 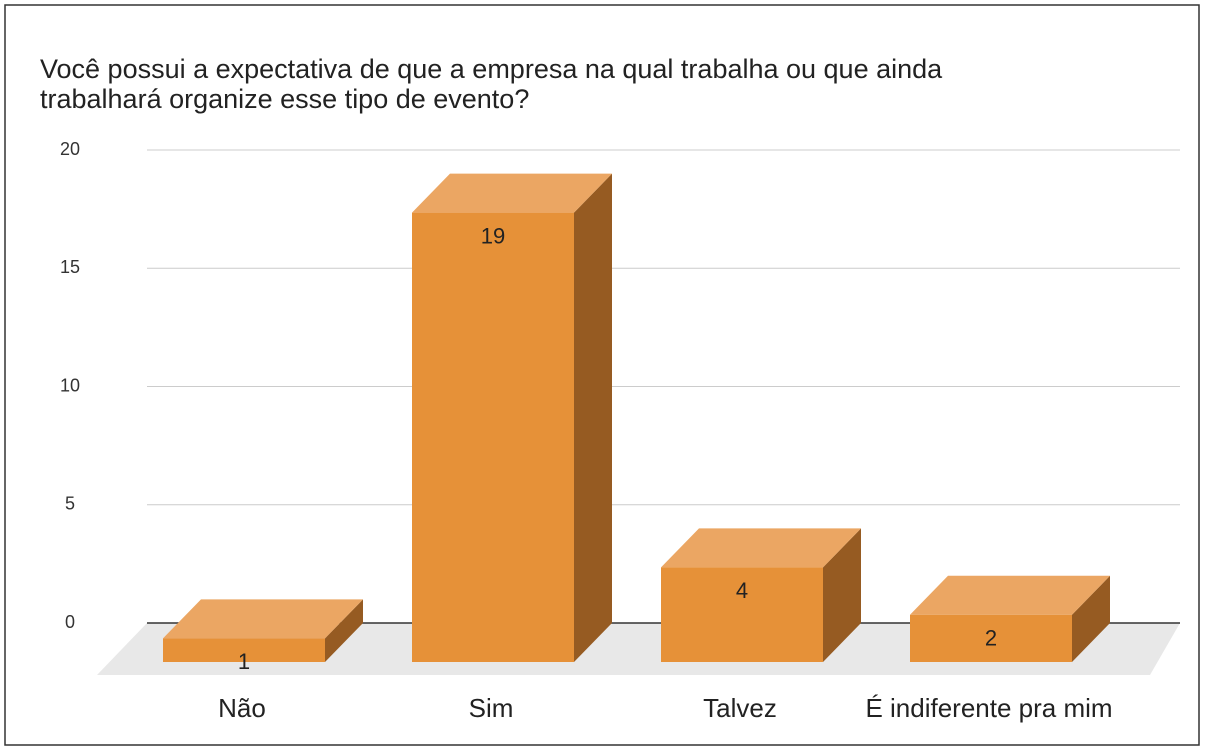 What do you see at coordinates (70, 149) in the screenshot?
I see `y-tick-label: 20` at bounding box center [70, 149].